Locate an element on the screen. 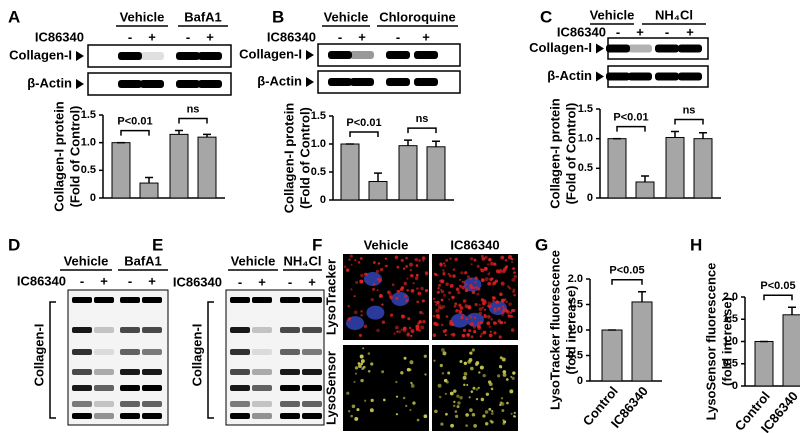  error-bar is located at coordinates (149, 180).